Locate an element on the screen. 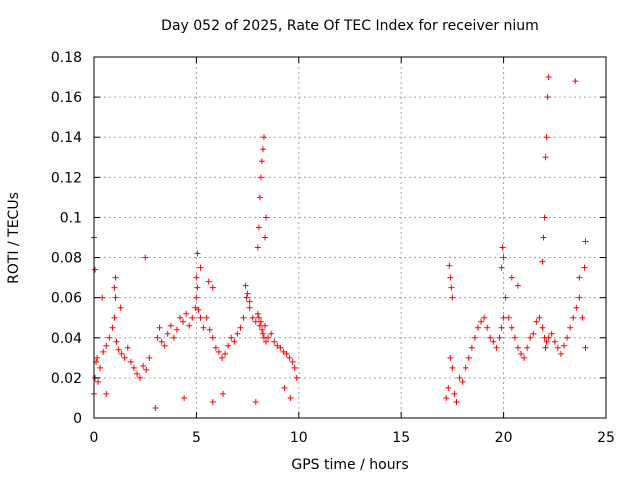 The image size is (640, 480). x-axis-label: GPS time / hours is located at coordinates (350, 465).